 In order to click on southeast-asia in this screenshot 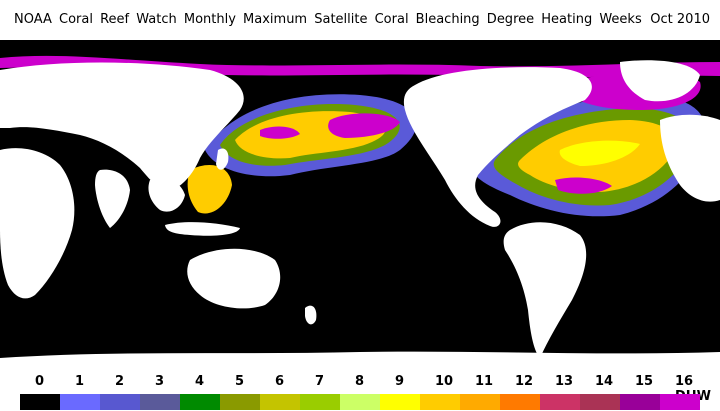, I will do `click(166, 195)`.